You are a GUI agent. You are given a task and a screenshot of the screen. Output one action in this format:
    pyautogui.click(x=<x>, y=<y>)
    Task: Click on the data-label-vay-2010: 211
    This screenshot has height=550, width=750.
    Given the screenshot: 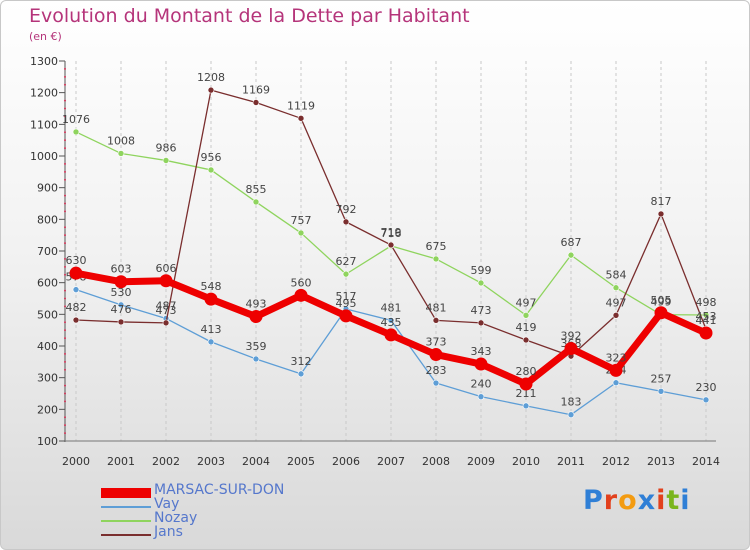 What is the action you would take?
    pyautogui.click(x=526, y=393)
    